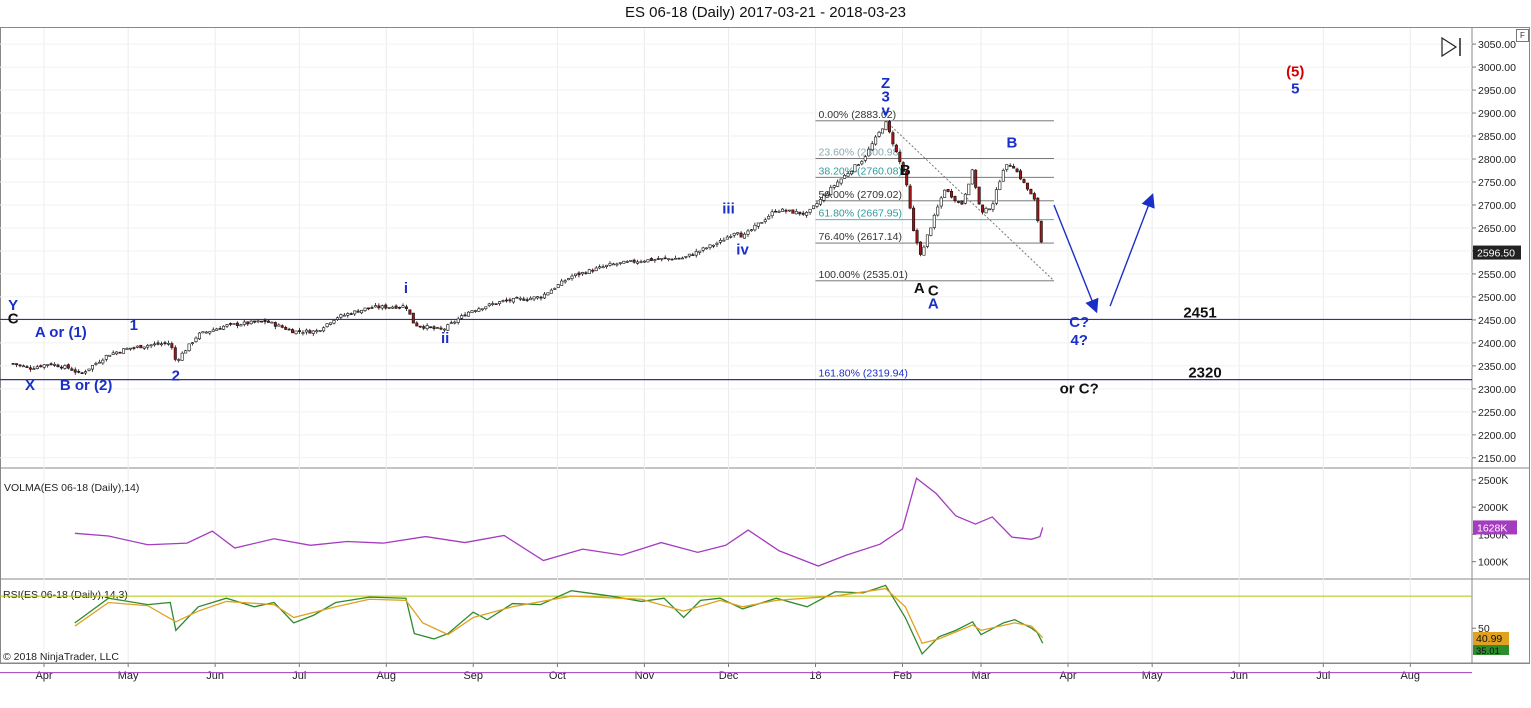 Image resolution: width=1531 pixels, height=708 pixels. I want to click on fib-level-label: 0.00% (2883.02), so click(858, 115).